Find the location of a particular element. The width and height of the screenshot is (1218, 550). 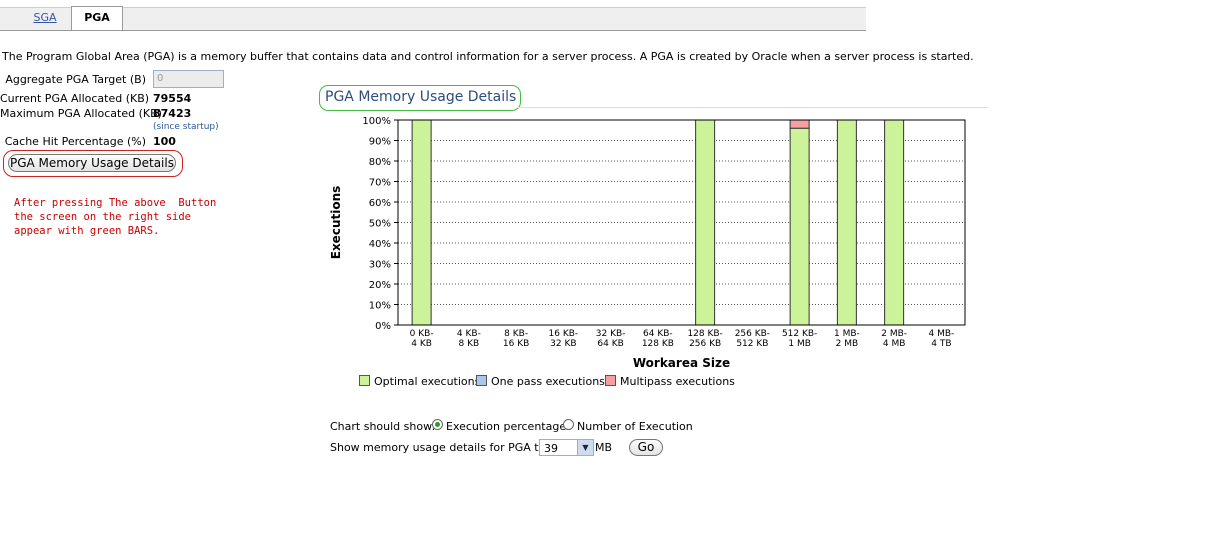

radio-execution-percentages-label: Execution percentages is located at coordinates (509, 426).